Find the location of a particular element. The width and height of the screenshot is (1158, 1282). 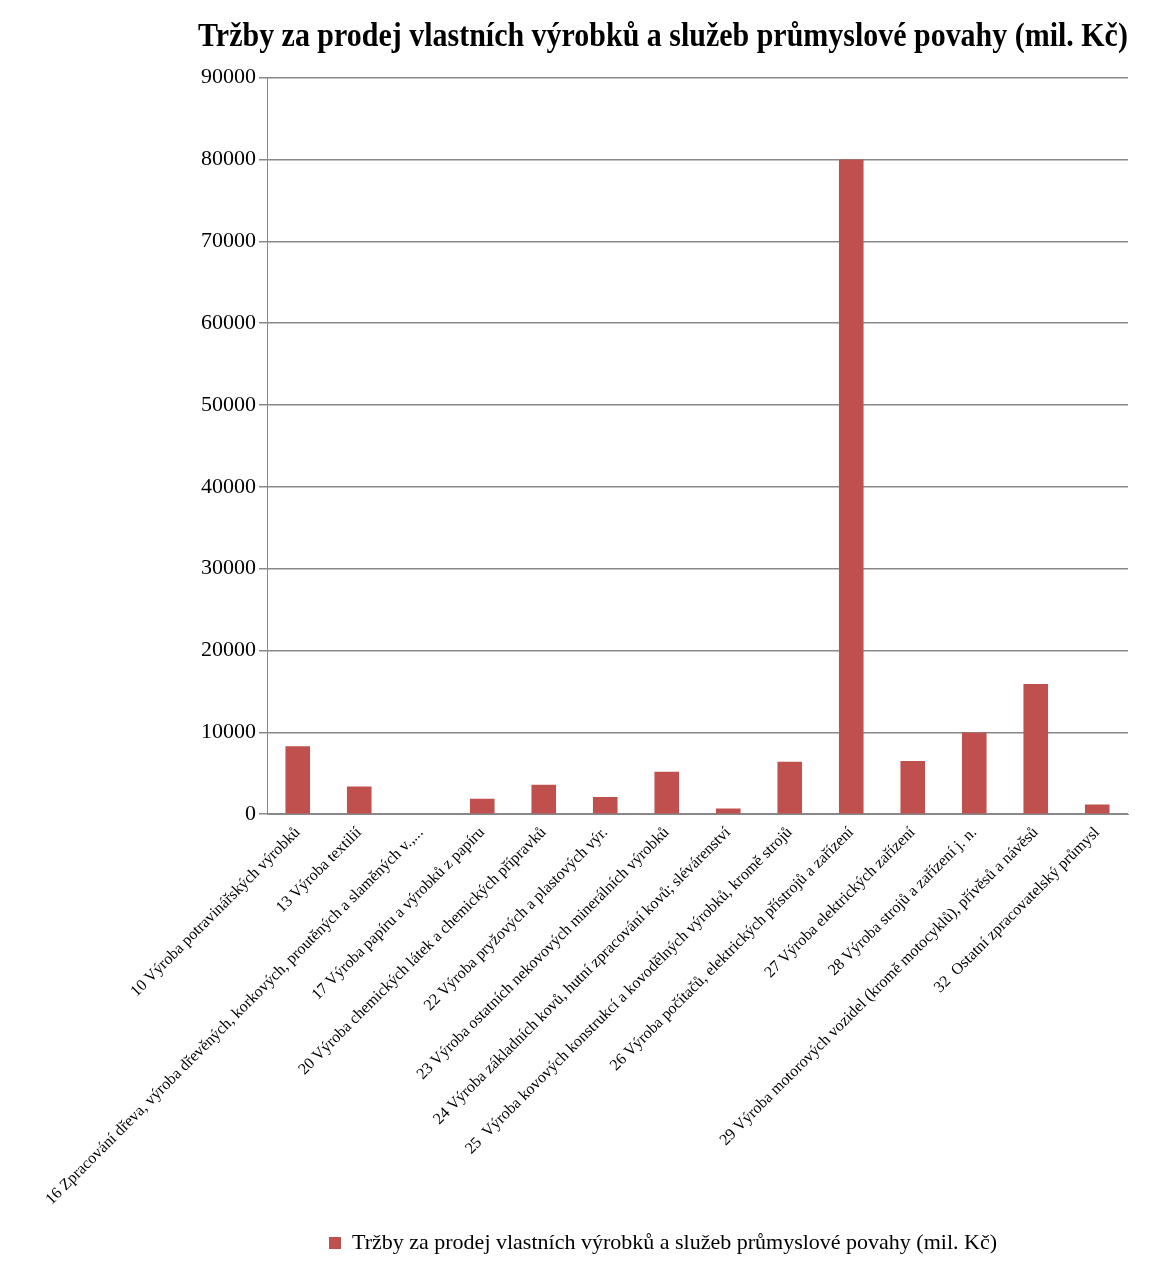

legend-label: Tržby za prodej vlastních výrobků a služeb průmyslové povahy (mil. Kč) is located at coordinates (674, 1241).